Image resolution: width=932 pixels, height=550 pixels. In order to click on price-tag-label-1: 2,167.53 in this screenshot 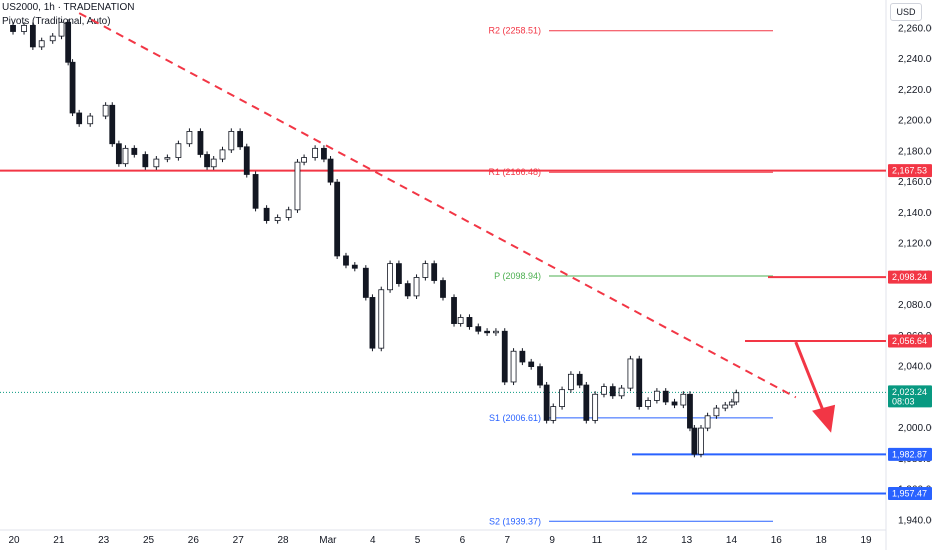, I will do `click(909, 171)`.